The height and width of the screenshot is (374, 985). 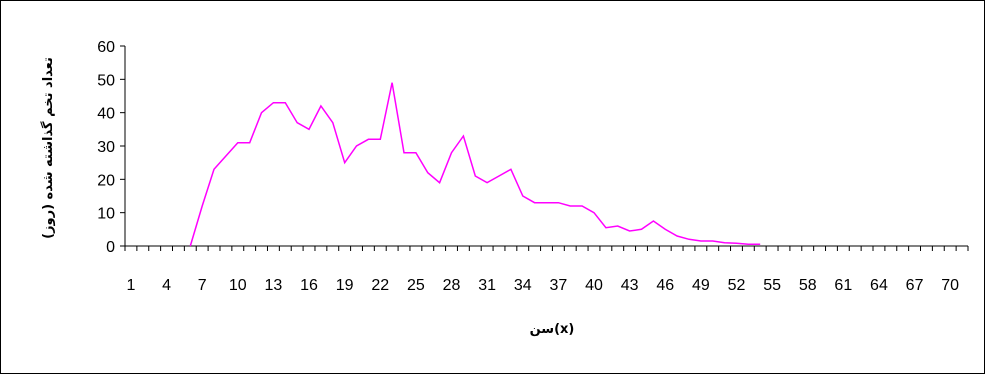 I want to click on x-tick-label: 49, so click(x=701, y=285).